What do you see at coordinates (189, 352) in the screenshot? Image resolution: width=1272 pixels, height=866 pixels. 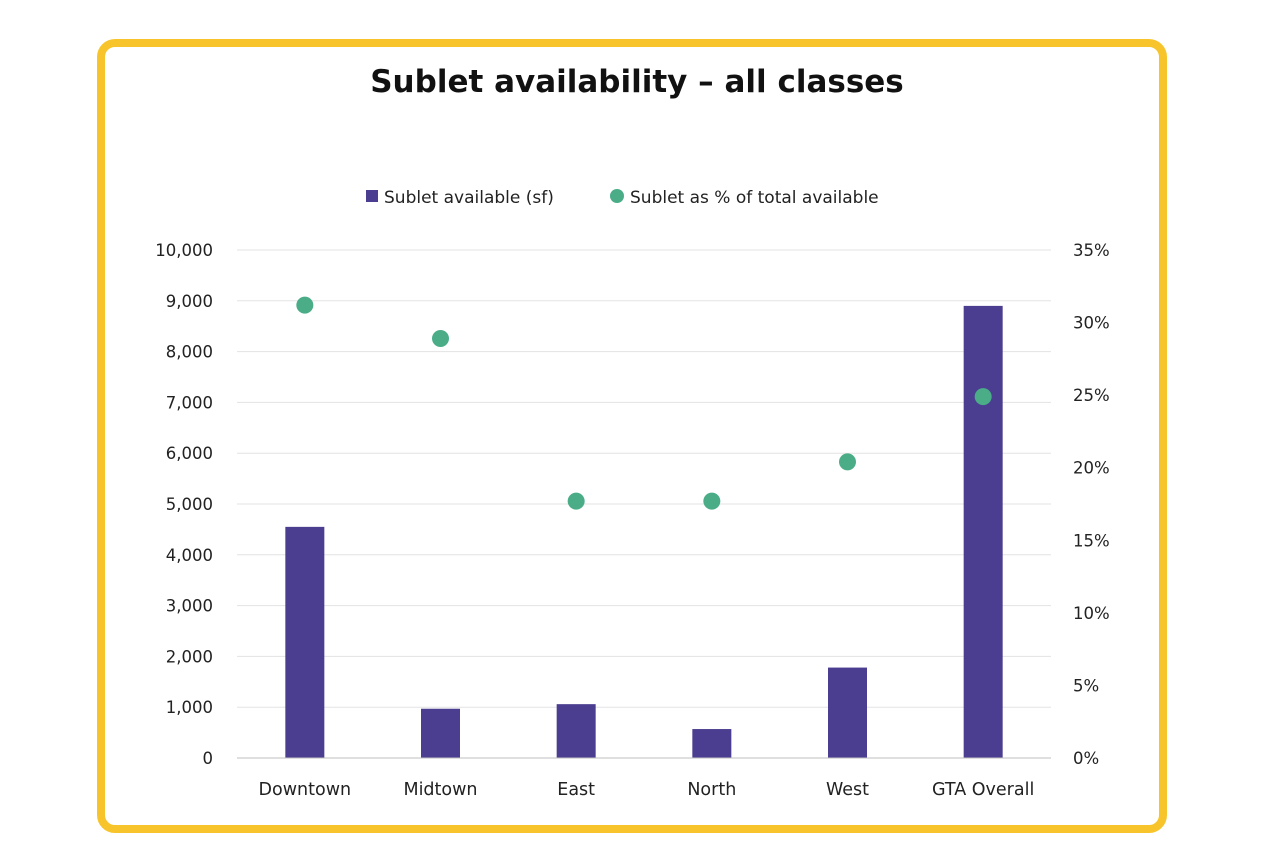 I see `left-tick-label: 8,000` at bounding box center [189, 352].